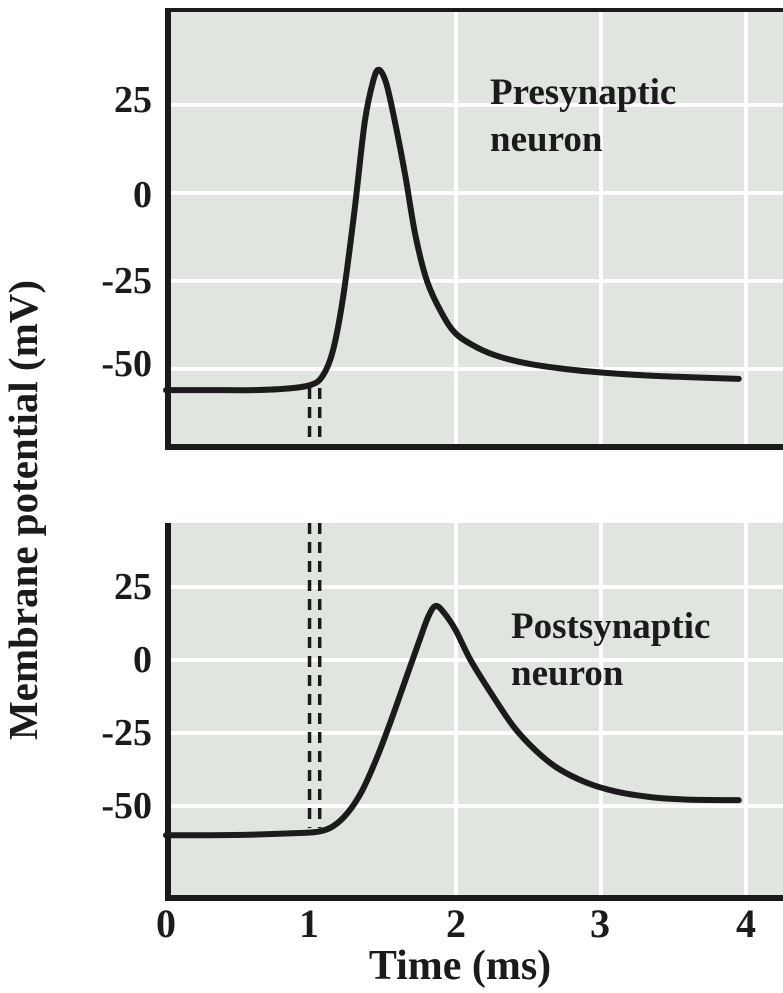 This screenshot has width=783, height=993. What do you see at coordinates (133, 587) in the screenshot?
I see `y-tick-label-bottom-25: 25` at bounding box center [133, 587].